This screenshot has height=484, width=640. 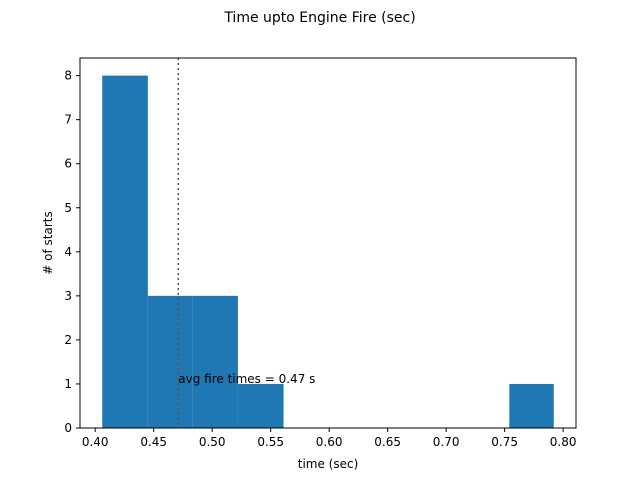 I want to click on y-tick-label: 1, so click(x=68, y=384).